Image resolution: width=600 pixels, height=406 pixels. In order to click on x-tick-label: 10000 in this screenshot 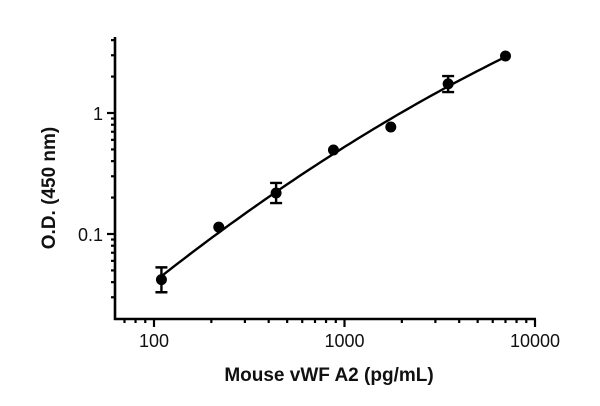, I will do `click(535, 341)`.